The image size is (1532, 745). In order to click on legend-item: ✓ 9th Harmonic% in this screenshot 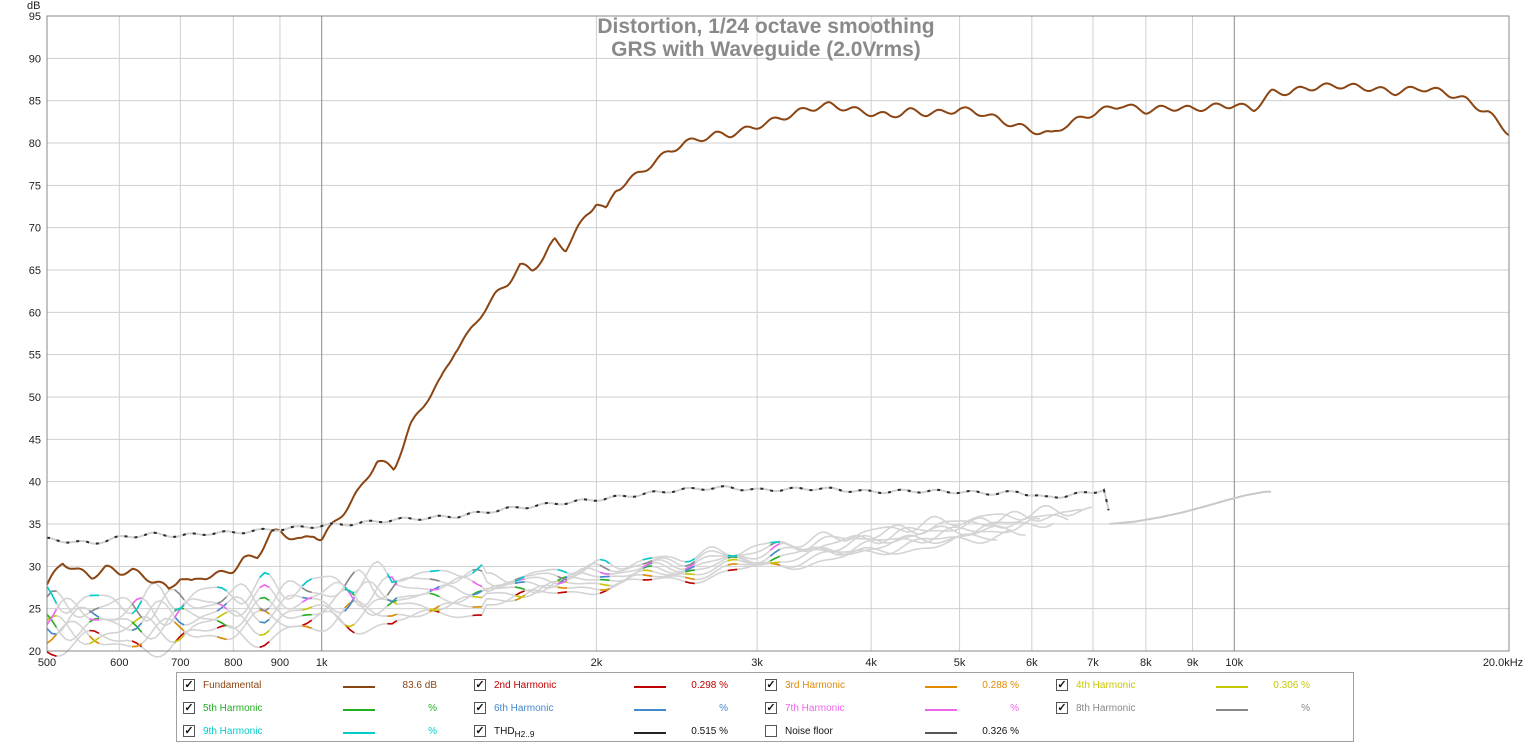, I will do `click(325, 732)`.